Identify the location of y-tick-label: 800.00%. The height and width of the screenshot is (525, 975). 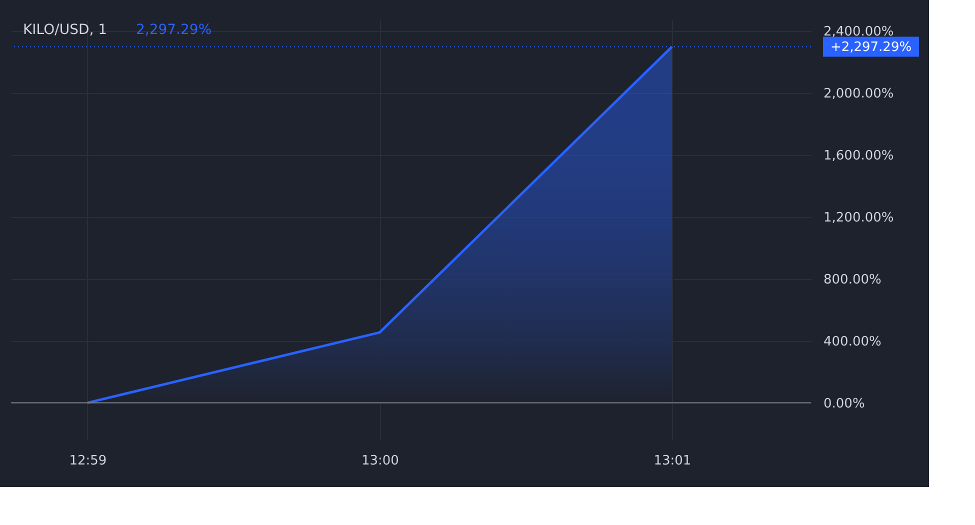
(853, 280).